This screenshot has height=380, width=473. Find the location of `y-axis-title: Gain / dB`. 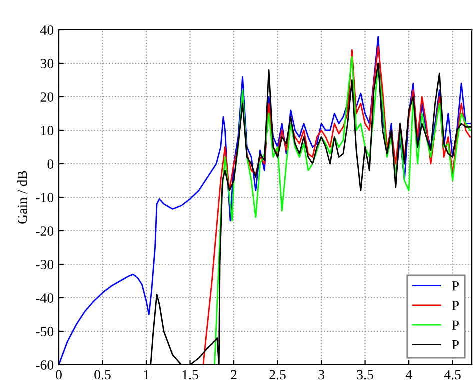

y-axis-title: Gain / dB is located at coordinates (22, 197).